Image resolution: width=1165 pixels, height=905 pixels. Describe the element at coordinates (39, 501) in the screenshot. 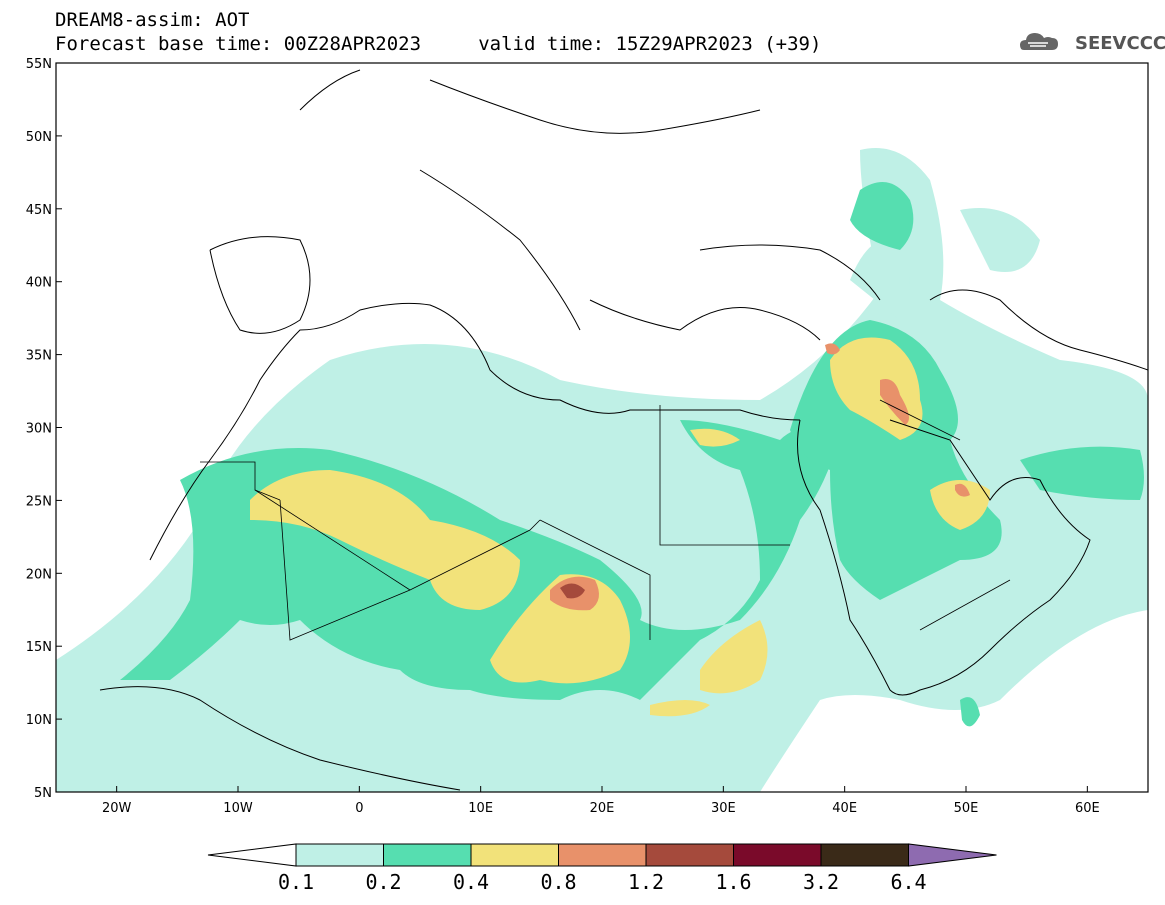

I see `lat-tick-label: 25N` at that location.